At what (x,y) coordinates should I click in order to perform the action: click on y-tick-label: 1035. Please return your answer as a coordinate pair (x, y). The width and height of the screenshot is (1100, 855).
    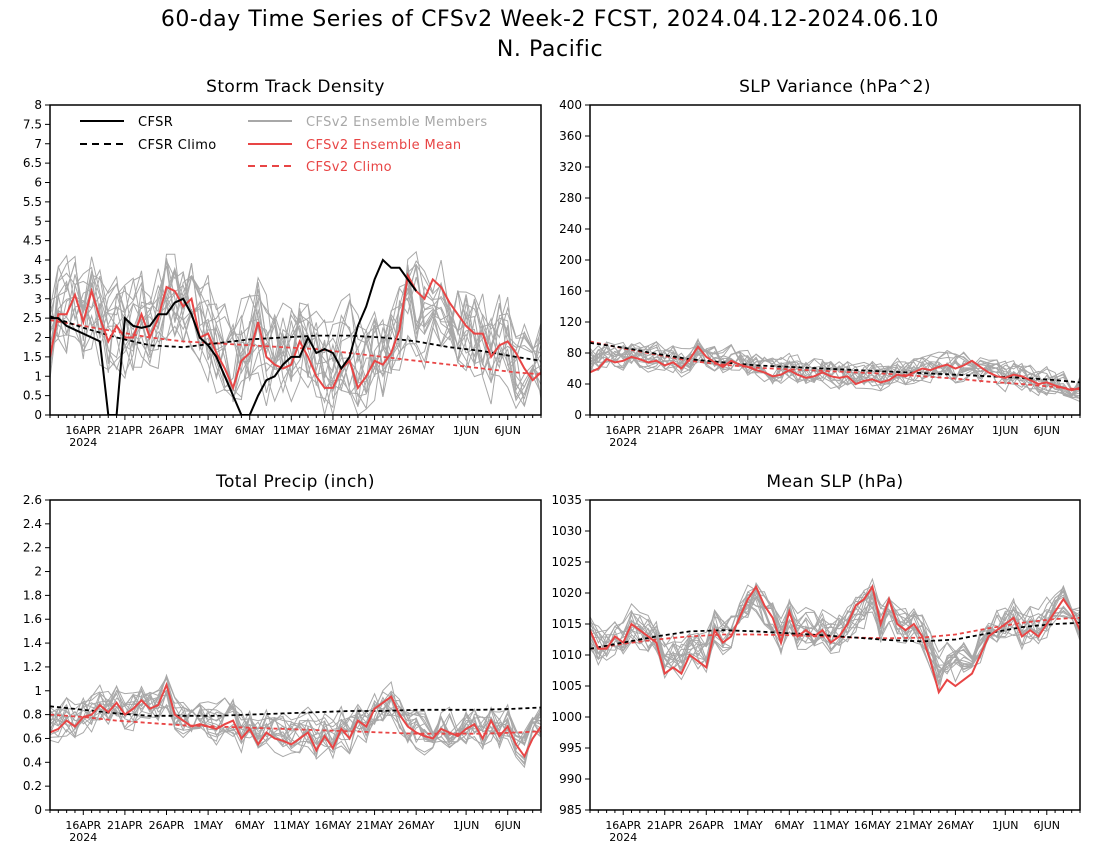
    Looking at the image, I should click on (566, 500).